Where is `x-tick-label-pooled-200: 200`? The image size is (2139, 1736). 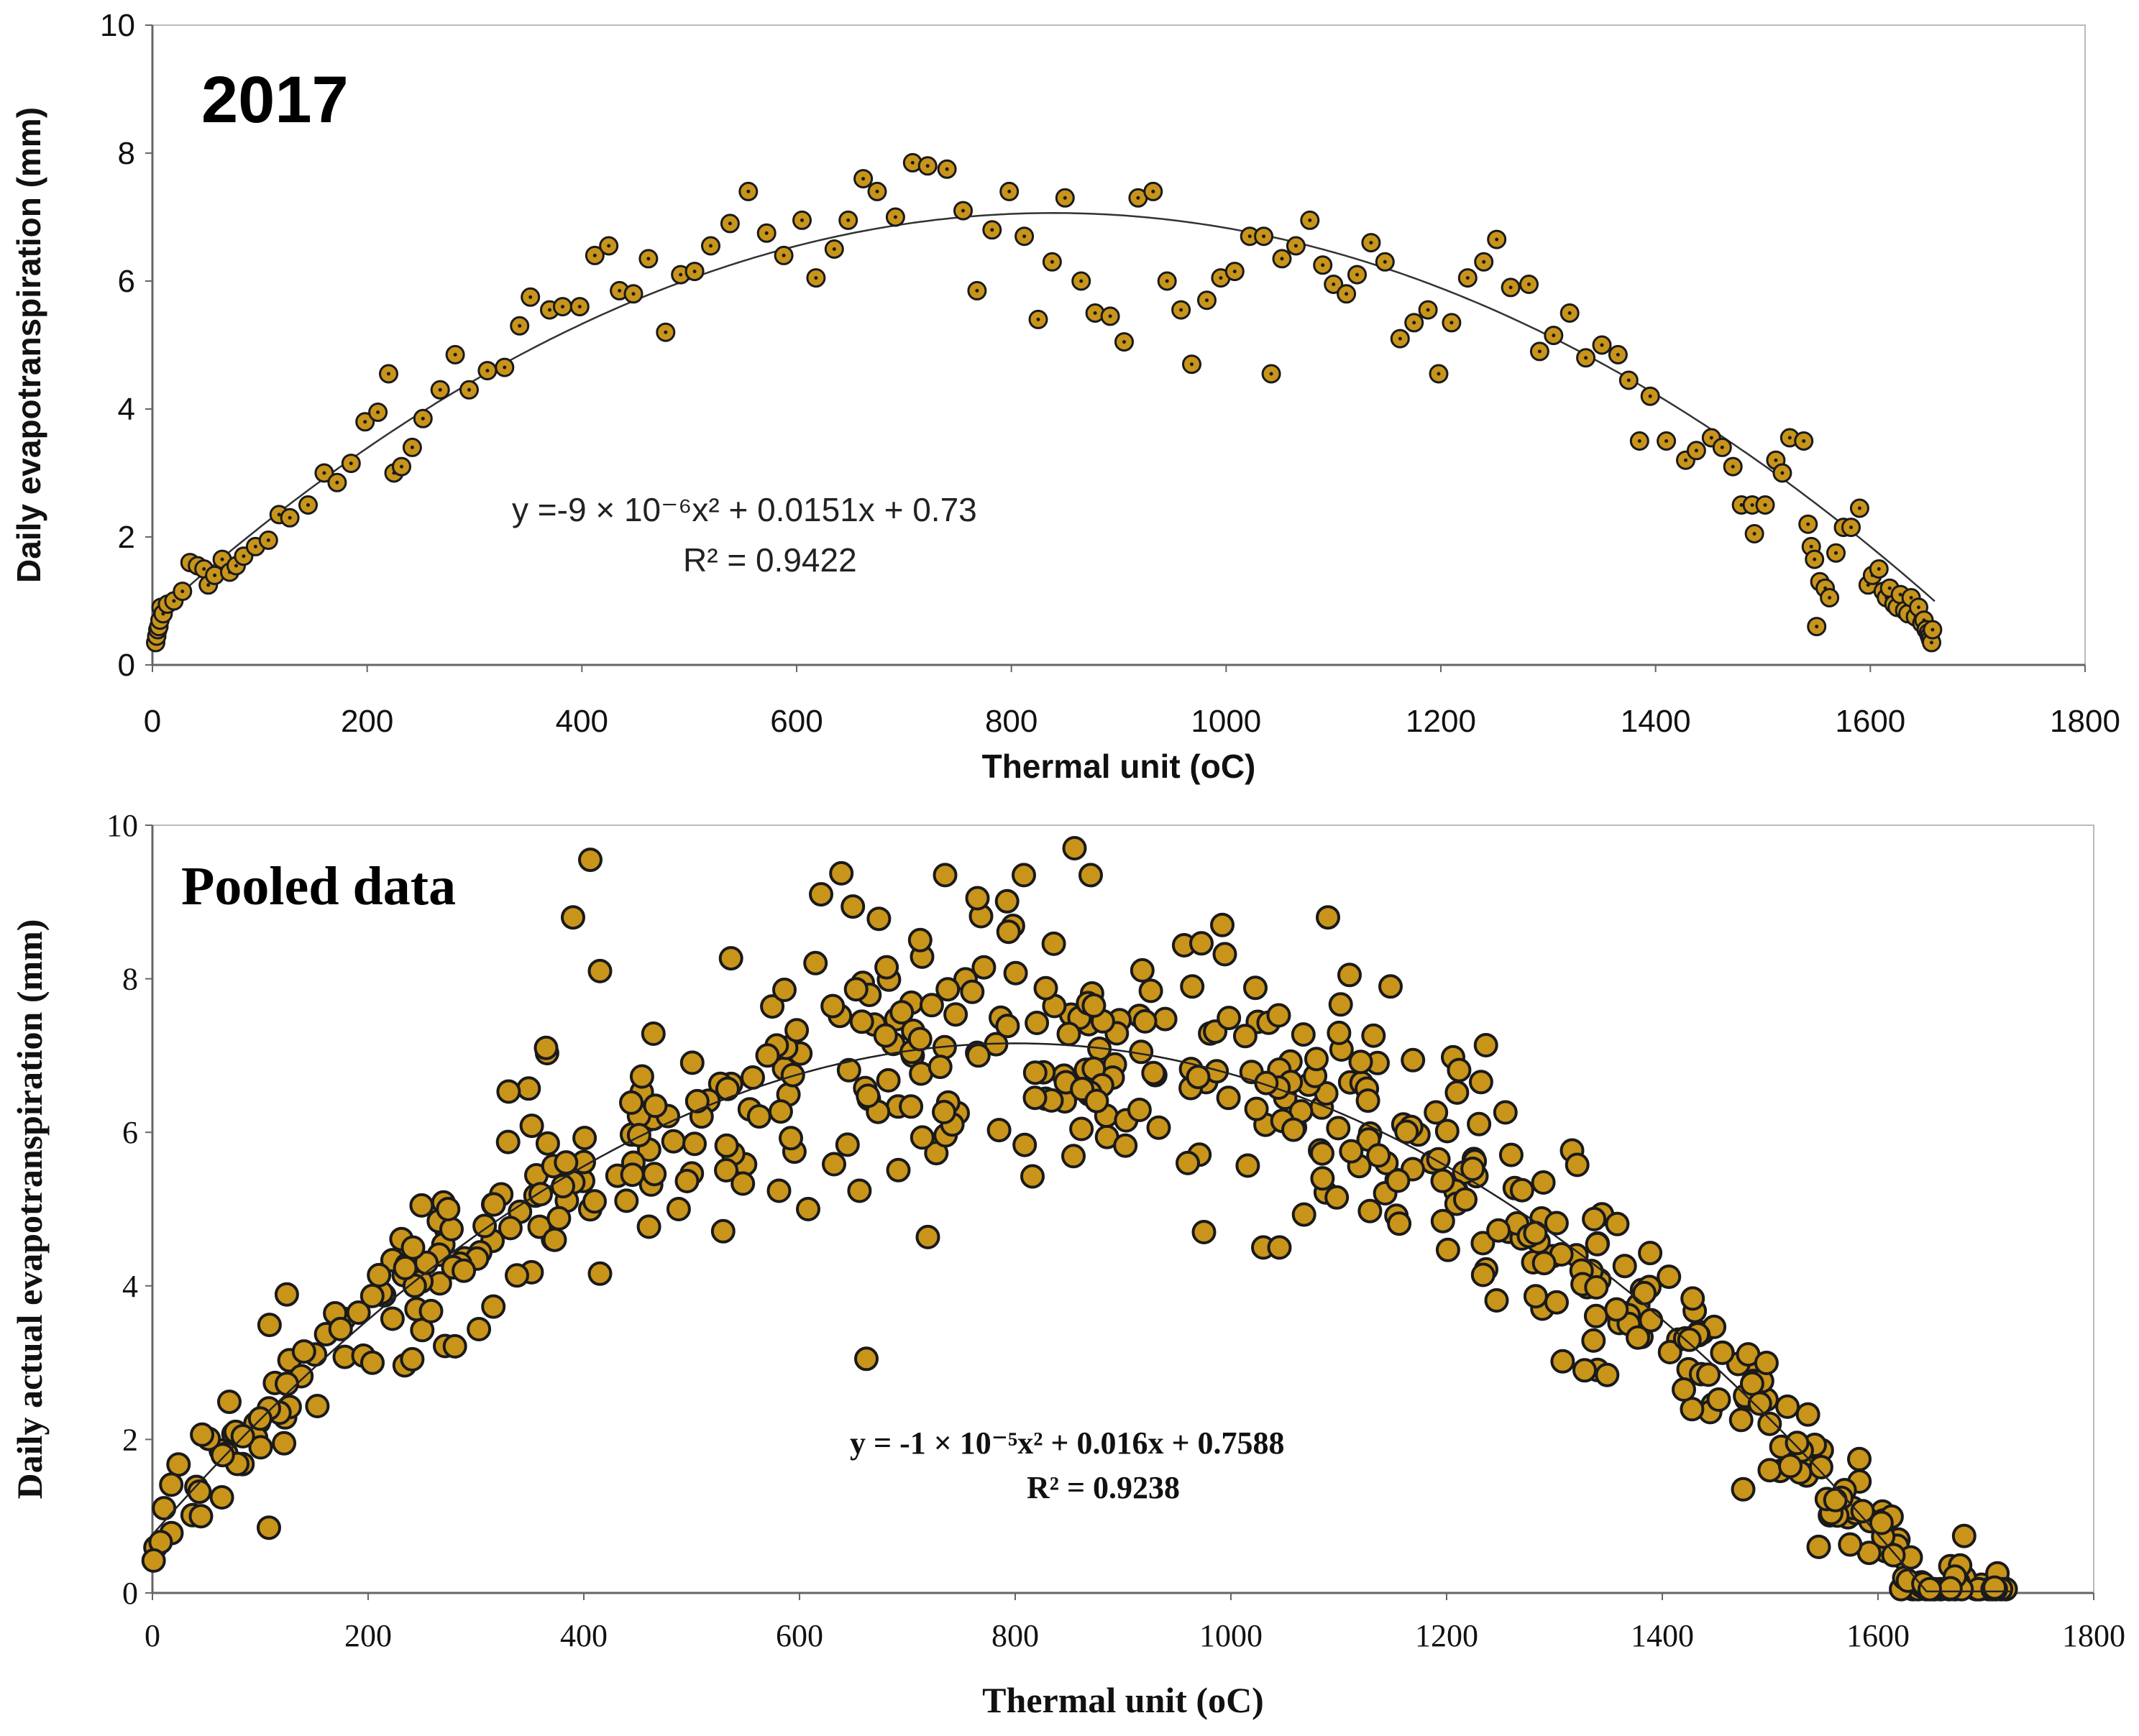 x-tick-label-pooled-200: 200 is located at coordinates (368, 1635).